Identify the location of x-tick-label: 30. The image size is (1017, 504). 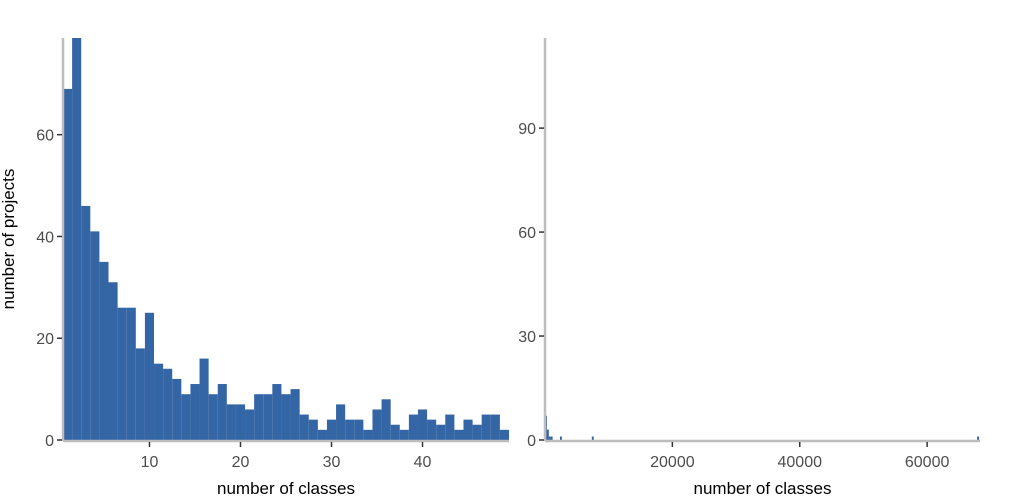
(332, 462).